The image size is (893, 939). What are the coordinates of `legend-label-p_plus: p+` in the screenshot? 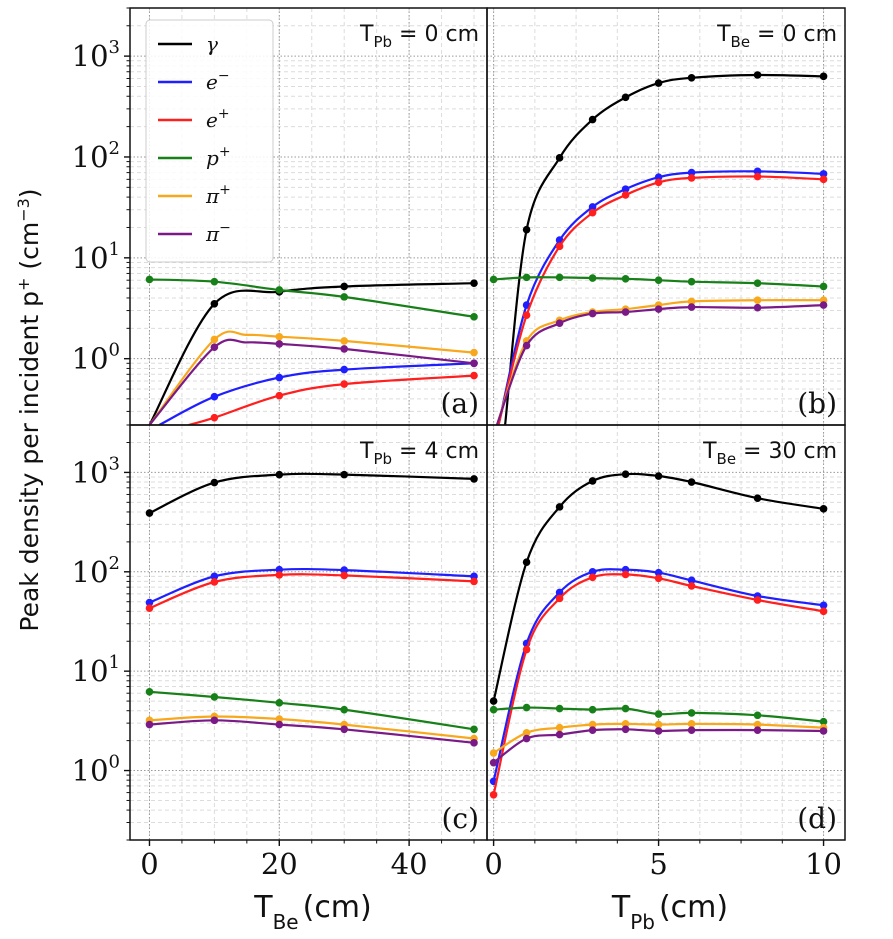 It's located at (218, 157).